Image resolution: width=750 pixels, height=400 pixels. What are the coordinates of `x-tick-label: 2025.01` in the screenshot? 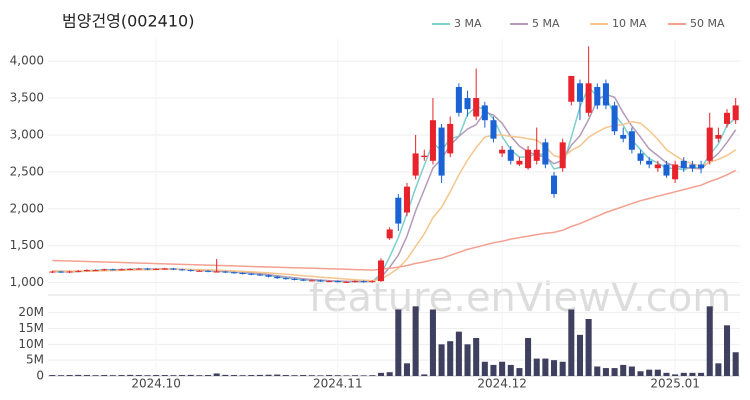 It's located at (675, 384).